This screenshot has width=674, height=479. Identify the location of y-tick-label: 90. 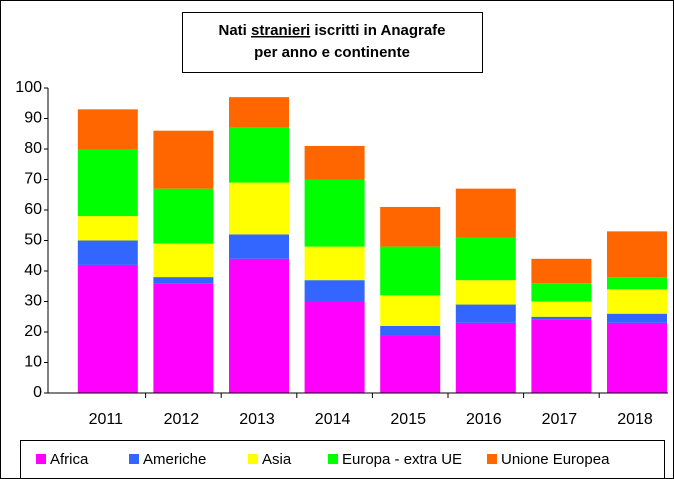
(33, 118).